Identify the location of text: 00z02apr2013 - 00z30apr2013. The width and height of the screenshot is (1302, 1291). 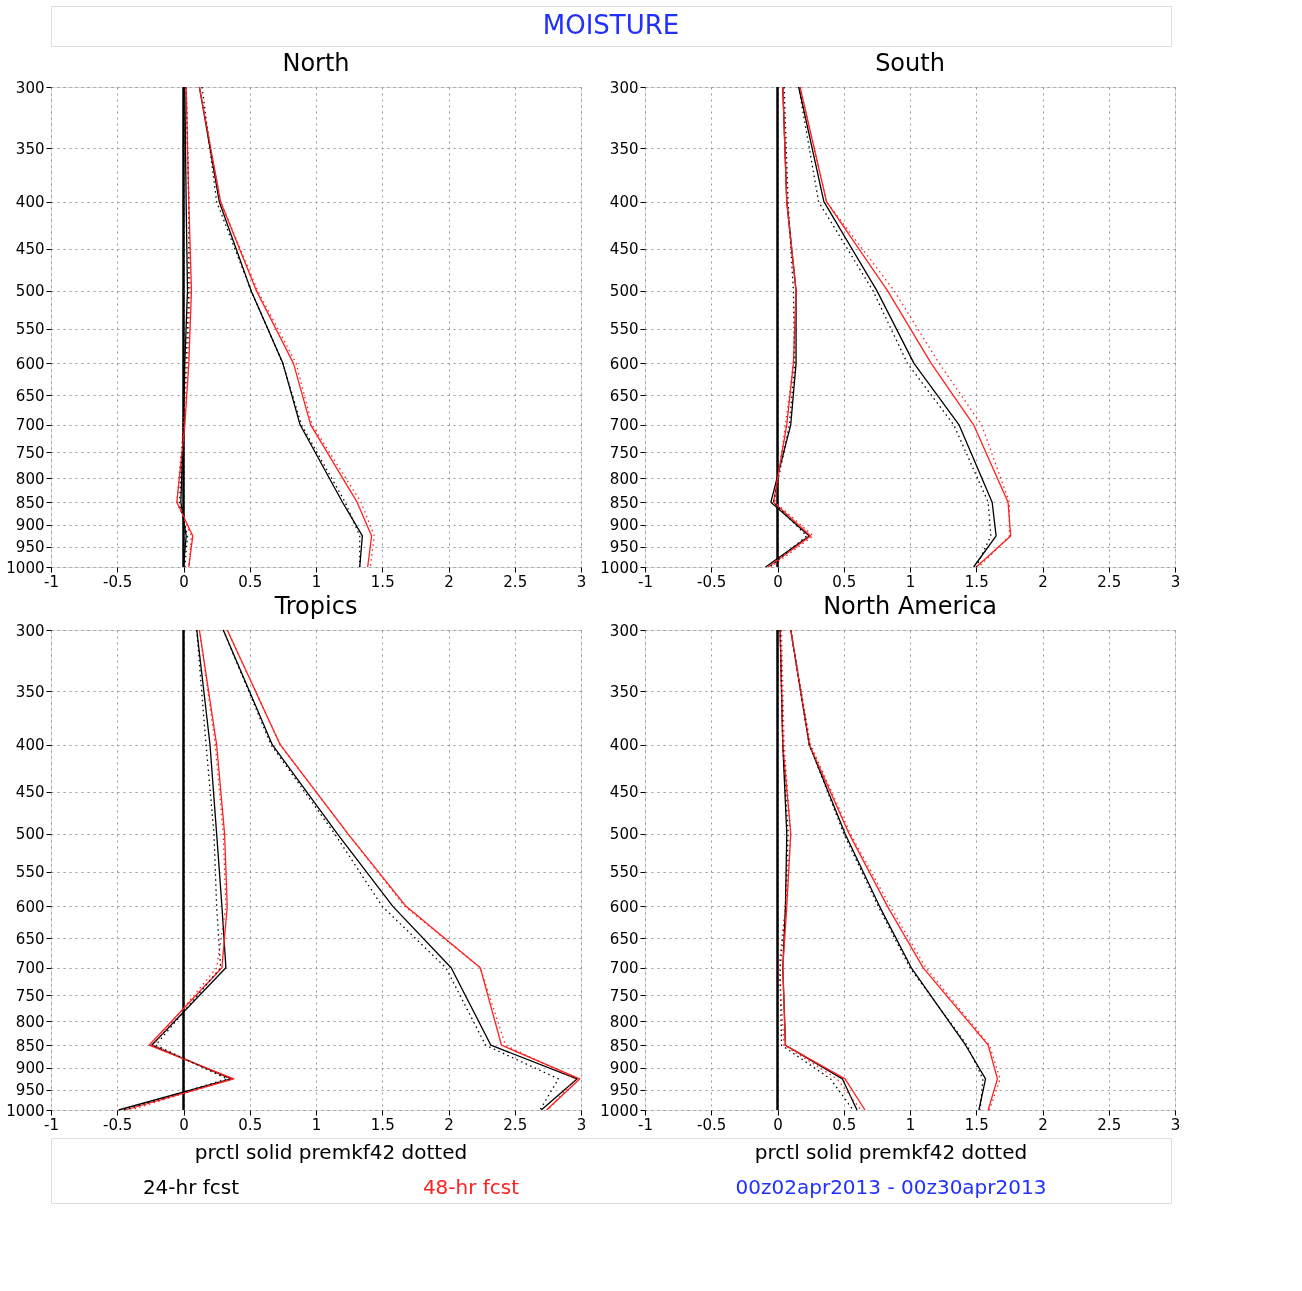
(891, 1187).